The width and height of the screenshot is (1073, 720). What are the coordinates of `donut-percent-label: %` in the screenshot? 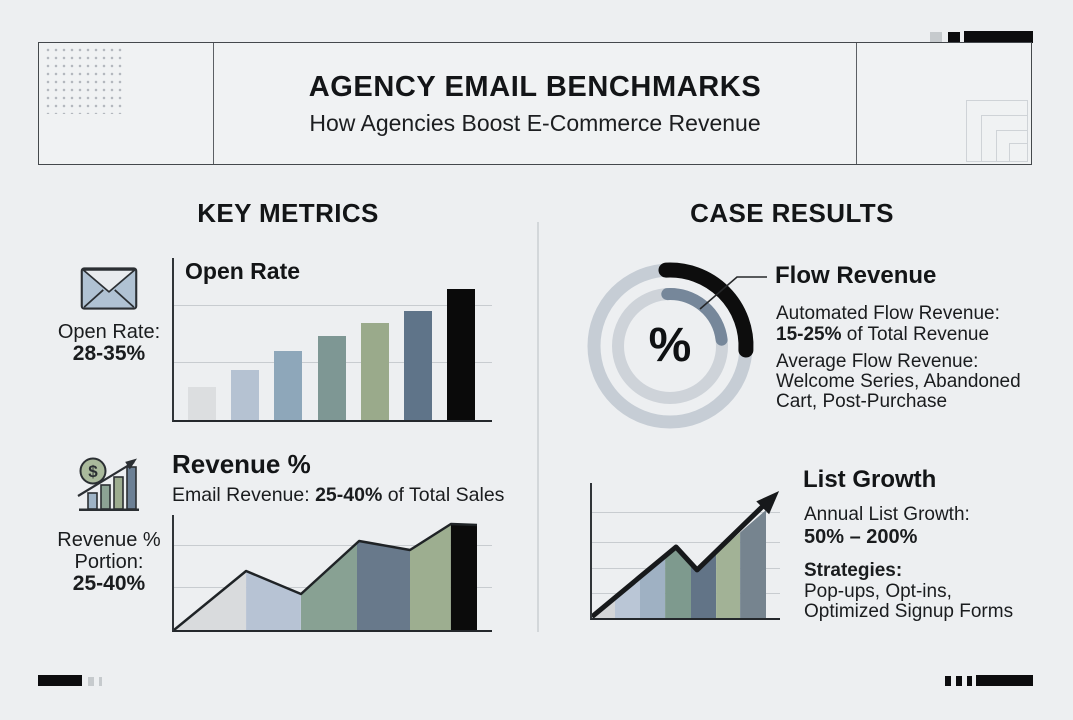 It's located at (670, 345).